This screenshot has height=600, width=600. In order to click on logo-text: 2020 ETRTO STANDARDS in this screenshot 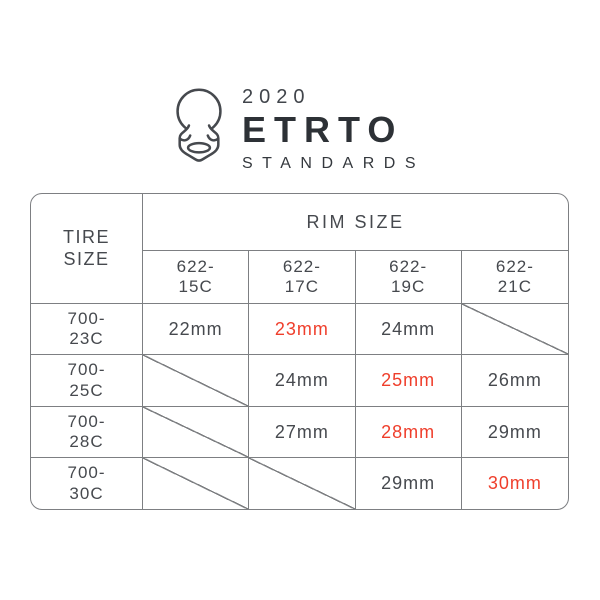, I will do `click(333, 129)`.